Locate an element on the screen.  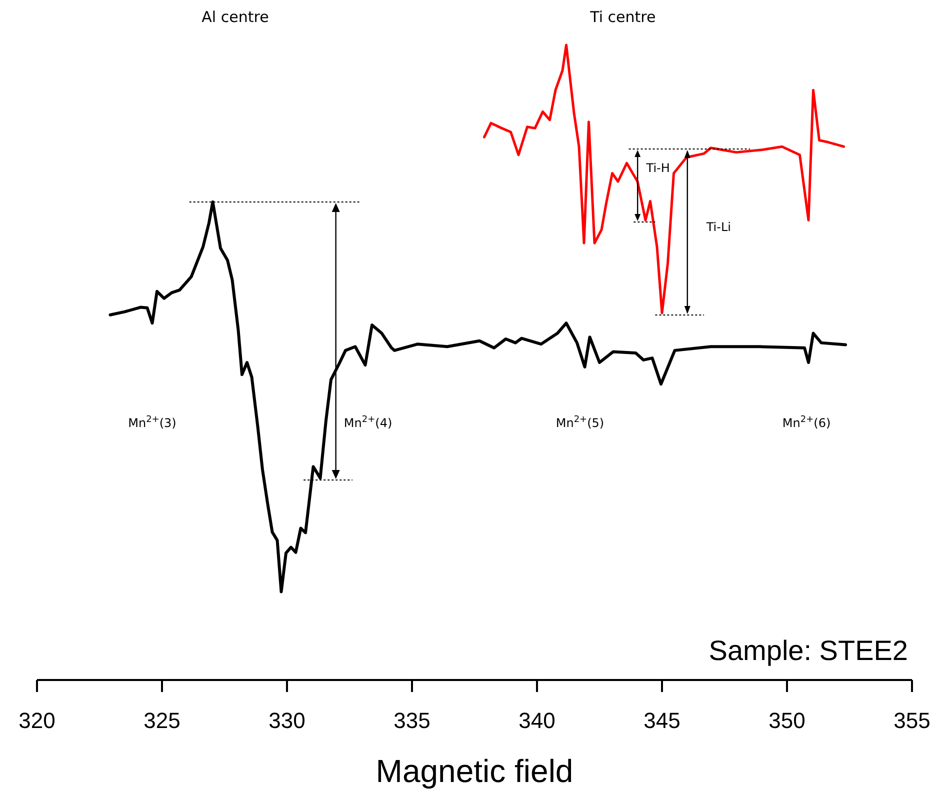
annotation: Mn$^{2+}$(3) is located at coordinates (152, 422).